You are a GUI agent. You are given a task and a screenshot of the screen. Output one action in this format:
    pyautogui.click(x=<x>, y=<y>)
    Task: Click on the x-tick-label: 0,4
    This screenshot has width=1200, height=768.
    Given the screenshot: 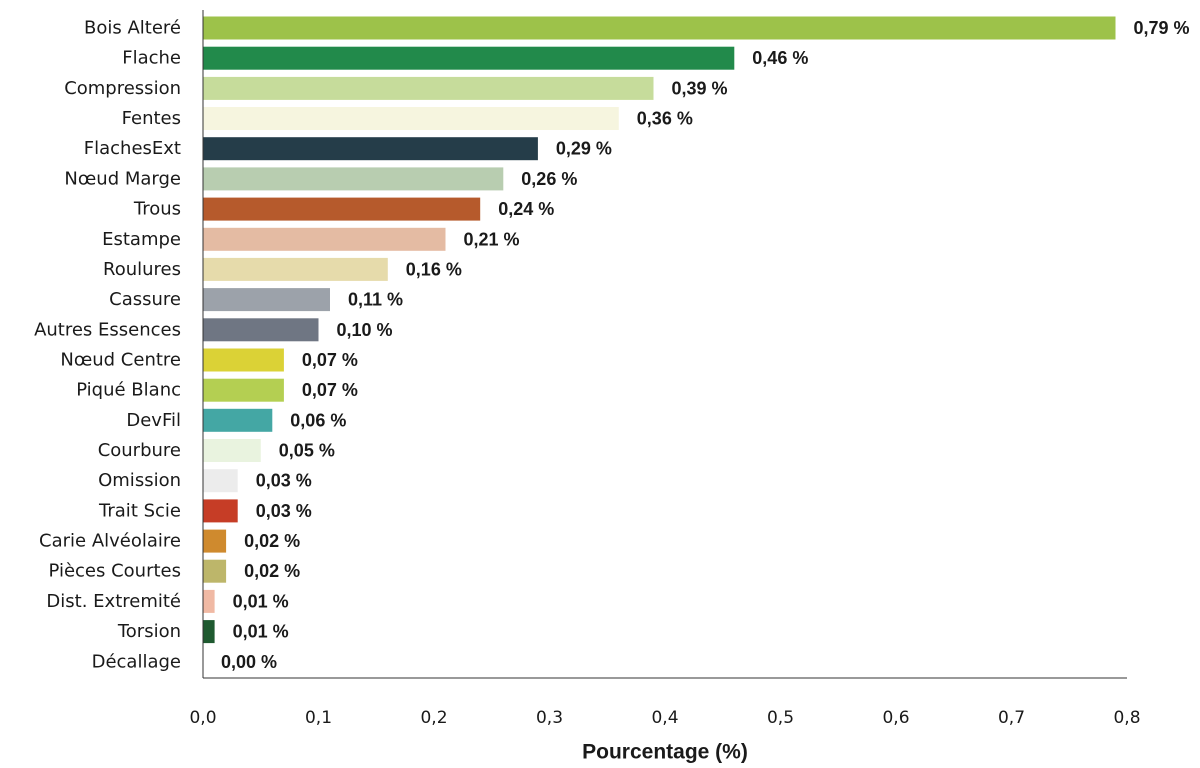 What is the action you would take?
    pyautogui.click(x=664, y=718)
    